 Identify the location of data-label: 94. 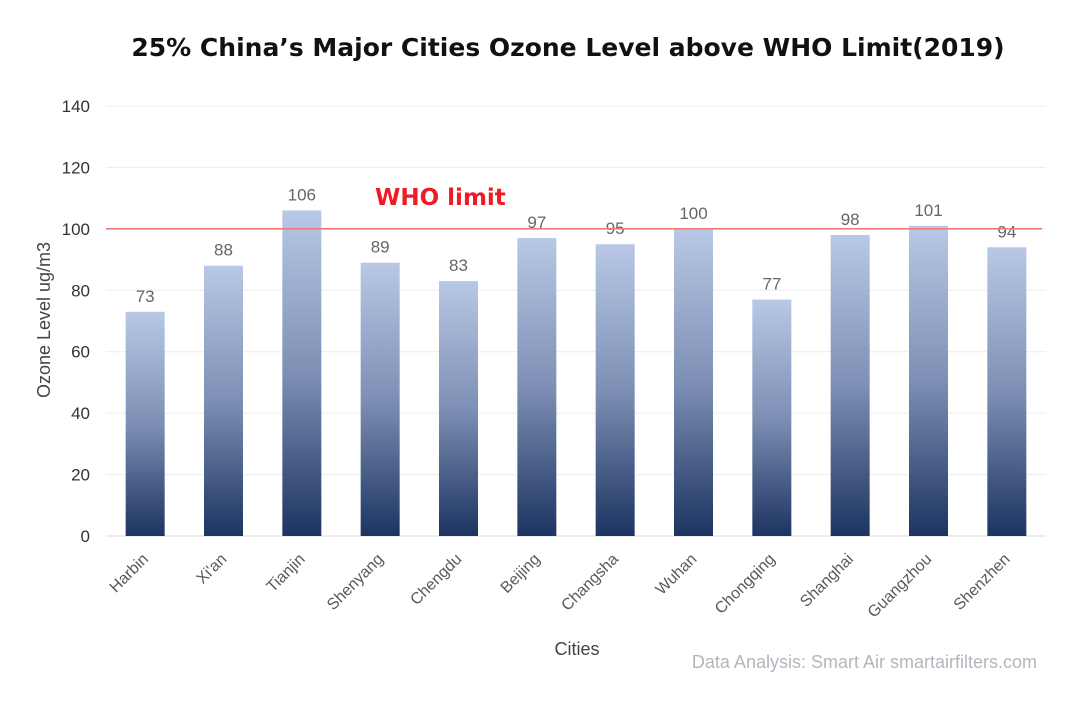
(1006, 231).